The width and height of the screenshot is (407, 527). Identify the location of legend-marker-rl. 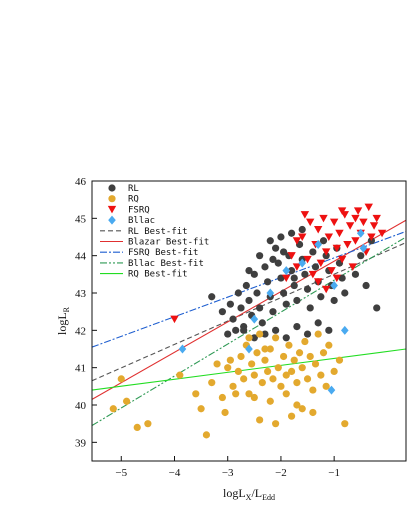
(112, 188).